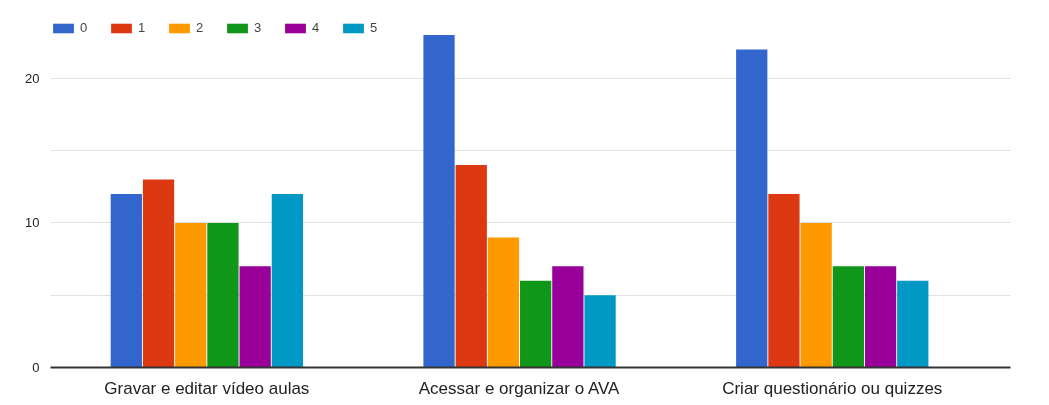 The width and height of the screenshot is (1049, 405). I want to click on y-tick-label: 10, so click(32, 223).